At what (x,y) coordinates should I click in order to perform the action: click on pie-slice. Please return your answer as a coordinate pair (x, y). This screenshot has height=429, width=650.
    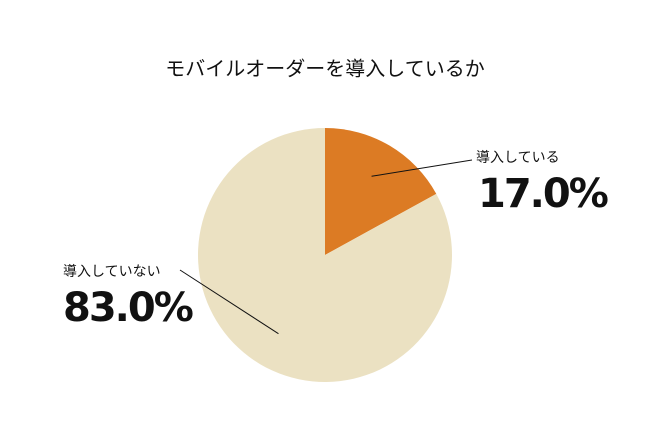
    Looking at the image, I should click on (381, 191).